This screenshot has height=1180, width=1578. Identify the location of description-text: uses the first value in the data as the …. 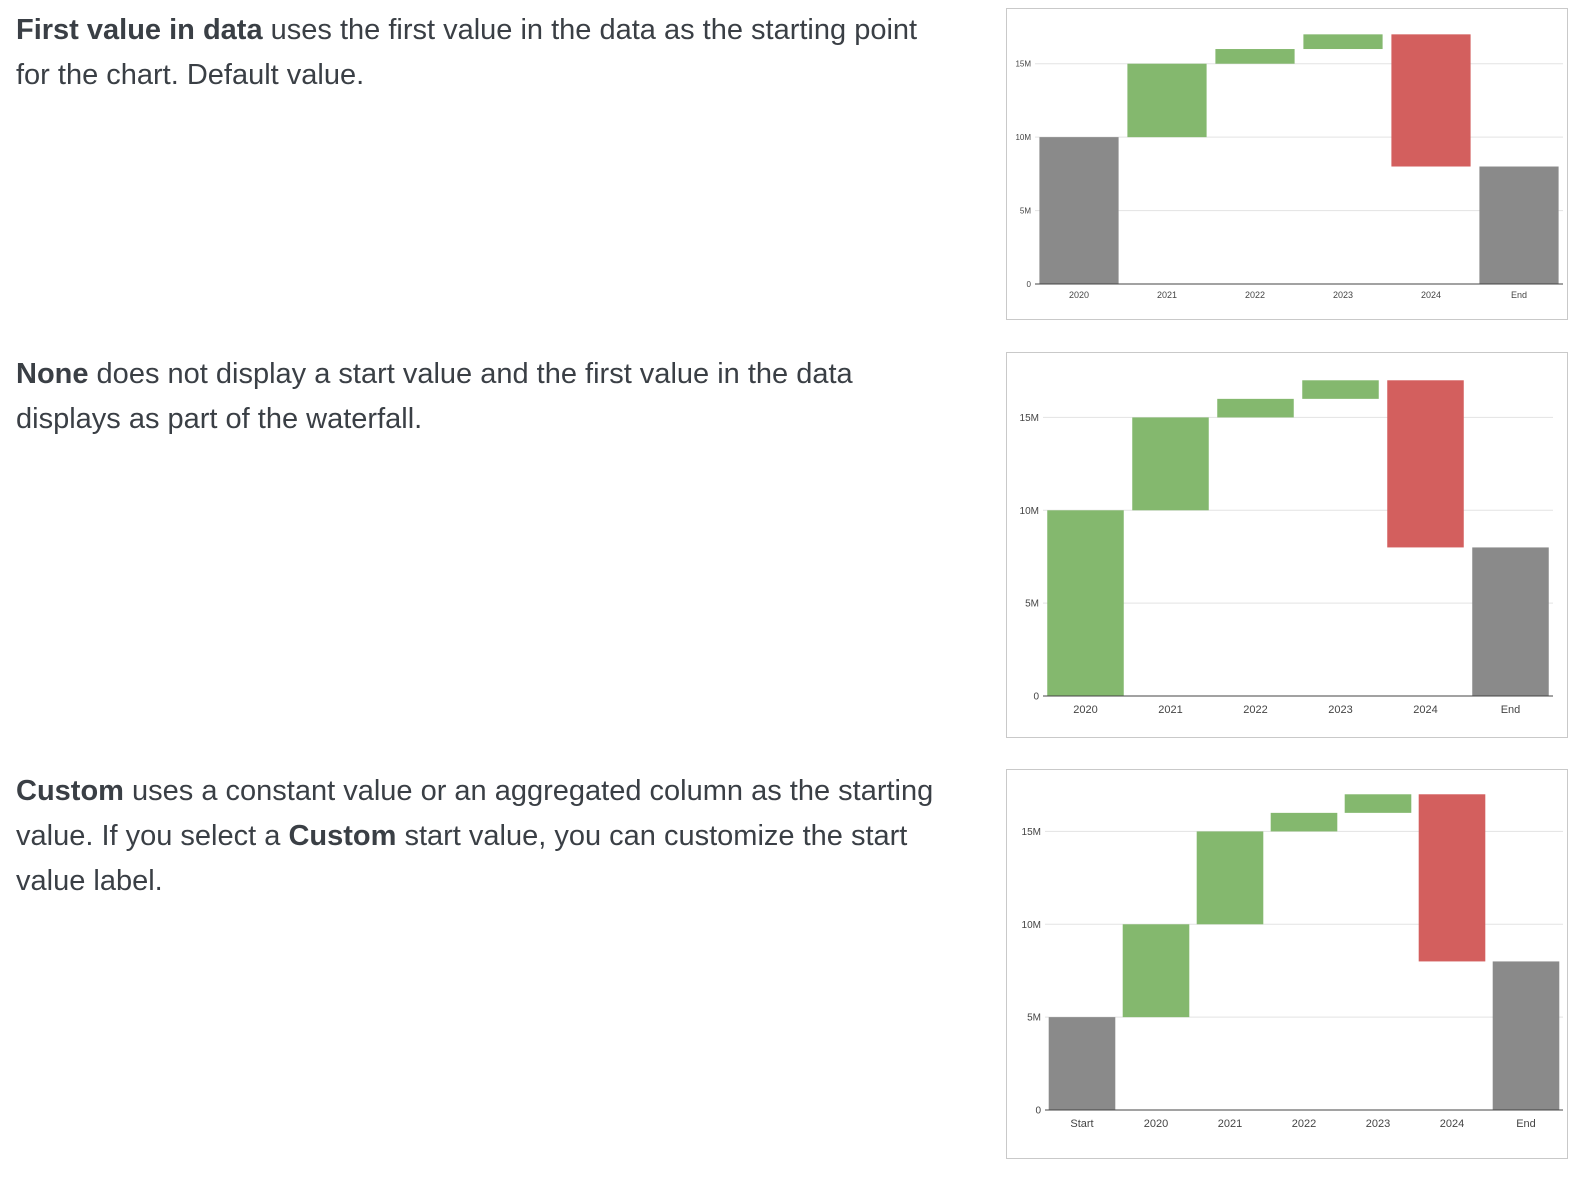
(467, 52).